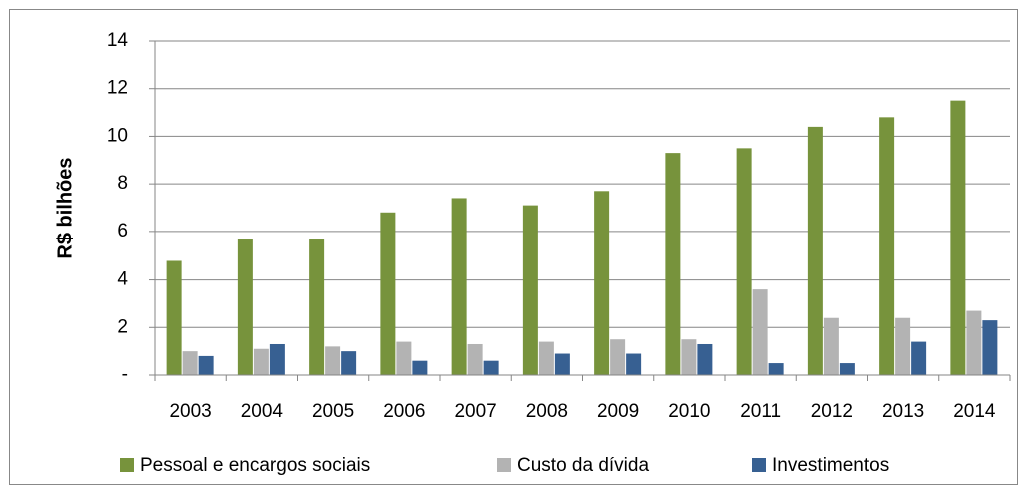  I want to click on y-tick-label: 14, so click(118, 40).